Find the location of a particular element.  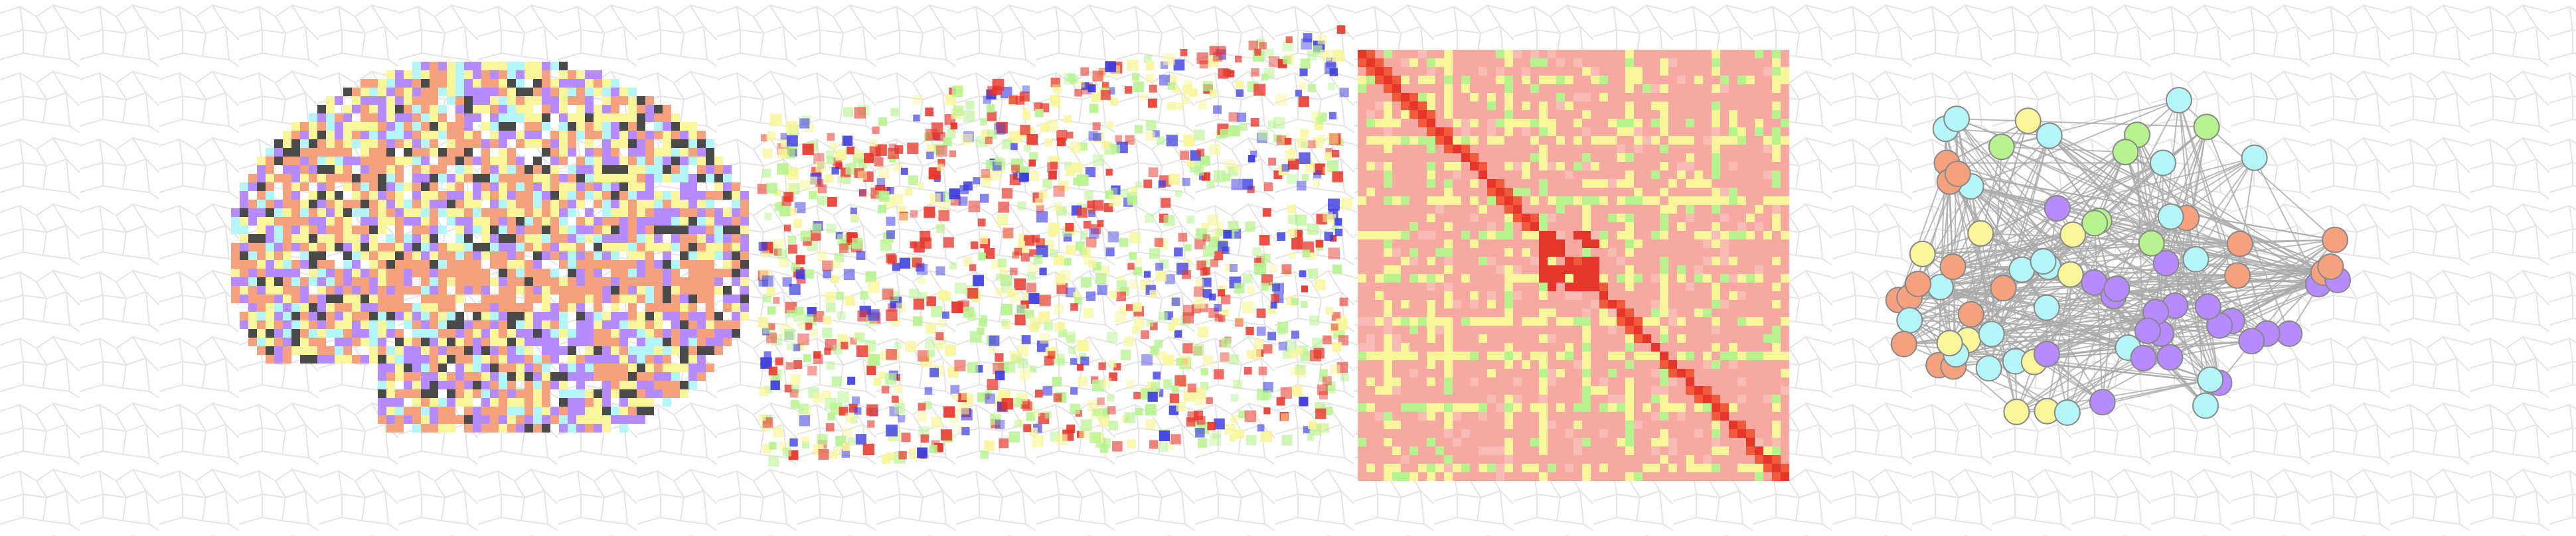

network-edge is located at coordinates (2140, 271).